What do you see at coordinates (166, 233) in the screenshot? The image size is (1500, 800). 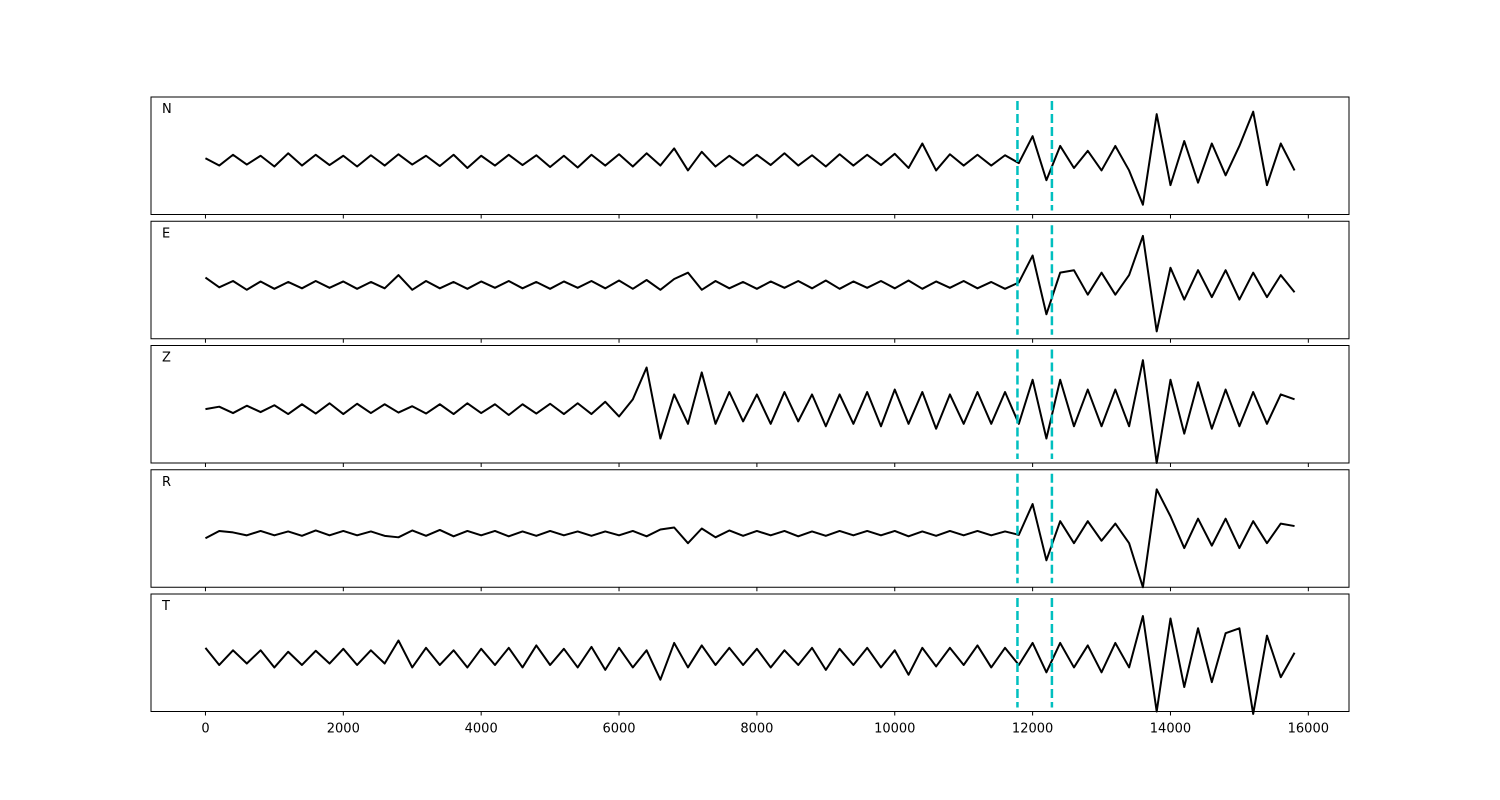 I see `channel-label: E` at bounding box center [166, 233].